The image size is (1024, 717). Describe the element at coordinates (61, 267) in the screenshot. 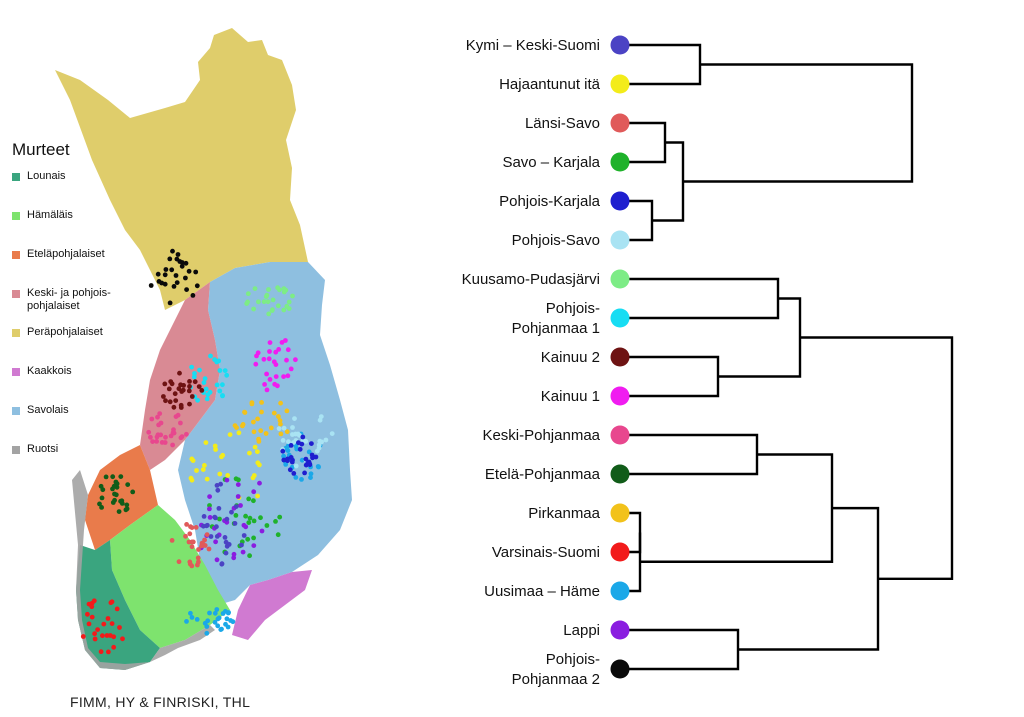

I see `legend-item: Eteläpohjalaiset` at that location.